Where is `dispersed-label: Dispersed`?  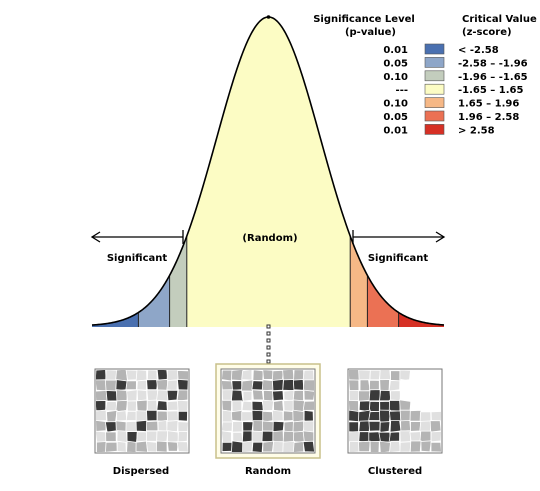
dispersed-label: Dispersed is located at coordinates (141, 471).